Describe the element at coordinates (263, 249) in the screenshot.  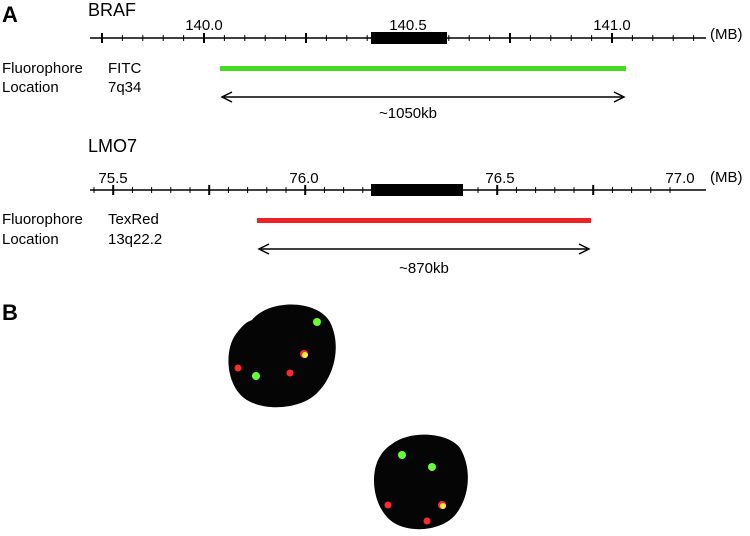
I see `lmo7-arrowhead-left` at that location.